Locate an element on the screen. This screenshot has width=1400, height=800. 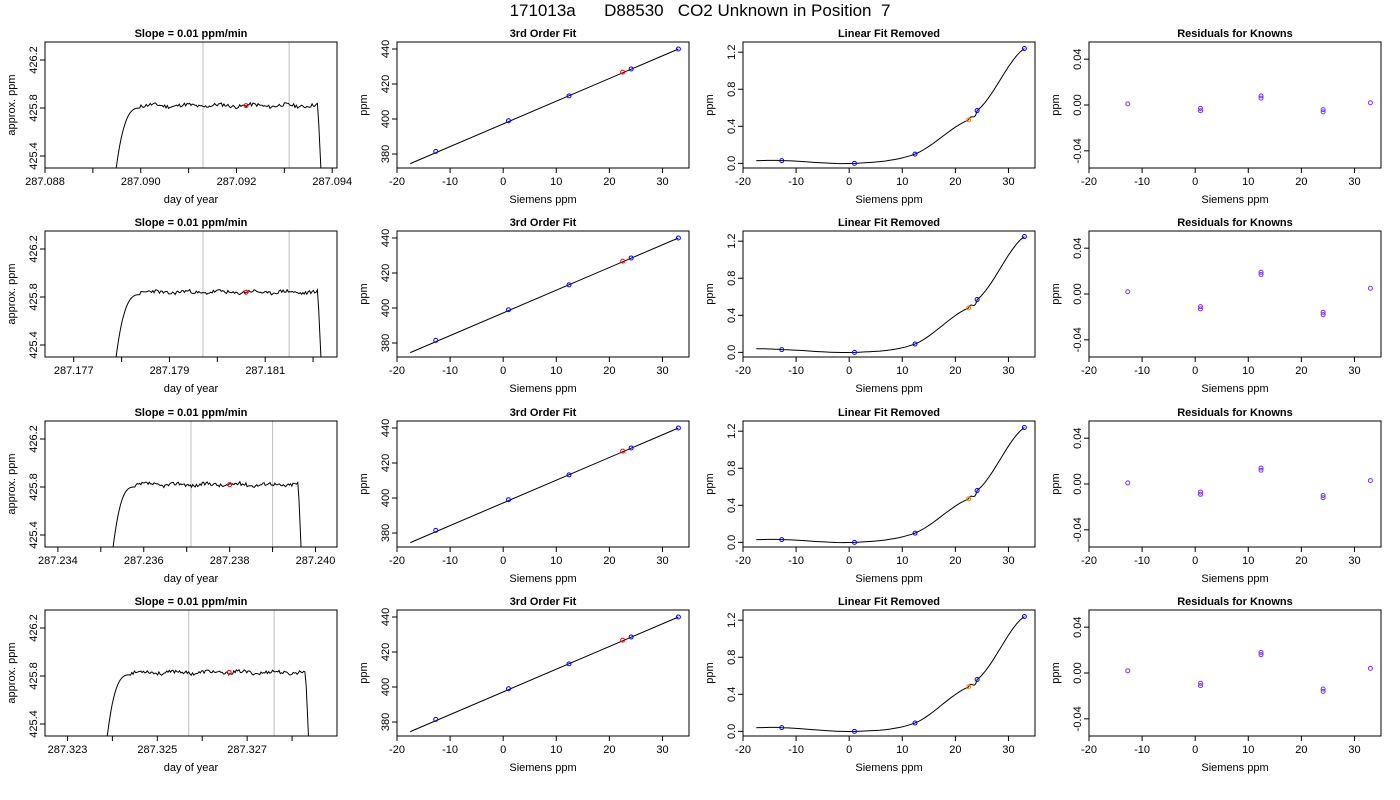
fit-curve is located at coordinates (890, 294).